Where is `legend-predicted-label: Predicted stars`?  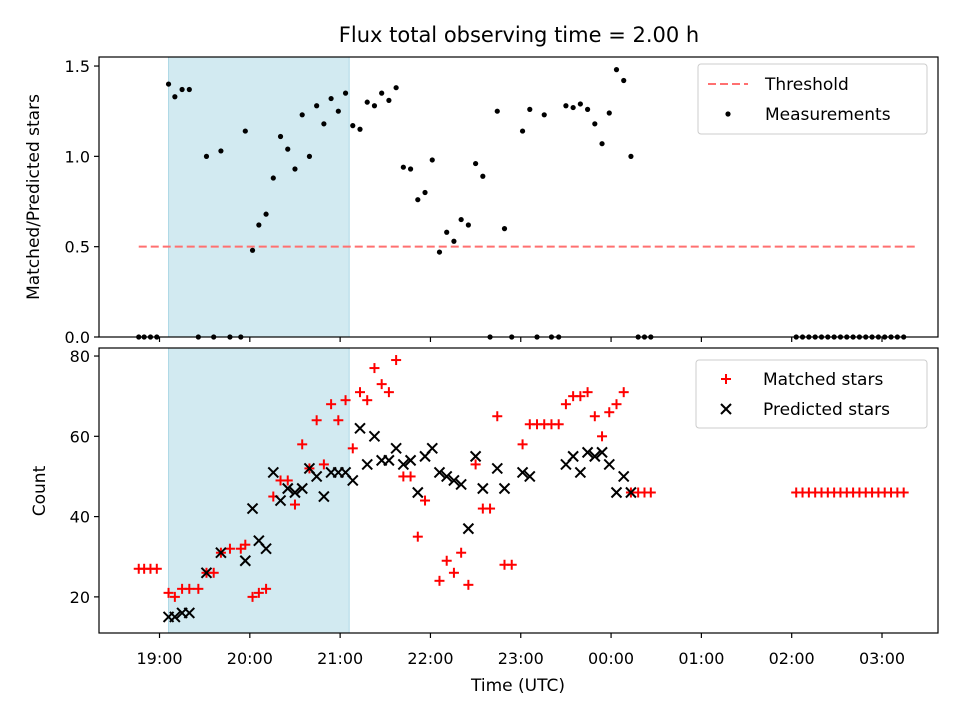 legend-predicted-label: Predicted stars is located at coordinates (826, 410).